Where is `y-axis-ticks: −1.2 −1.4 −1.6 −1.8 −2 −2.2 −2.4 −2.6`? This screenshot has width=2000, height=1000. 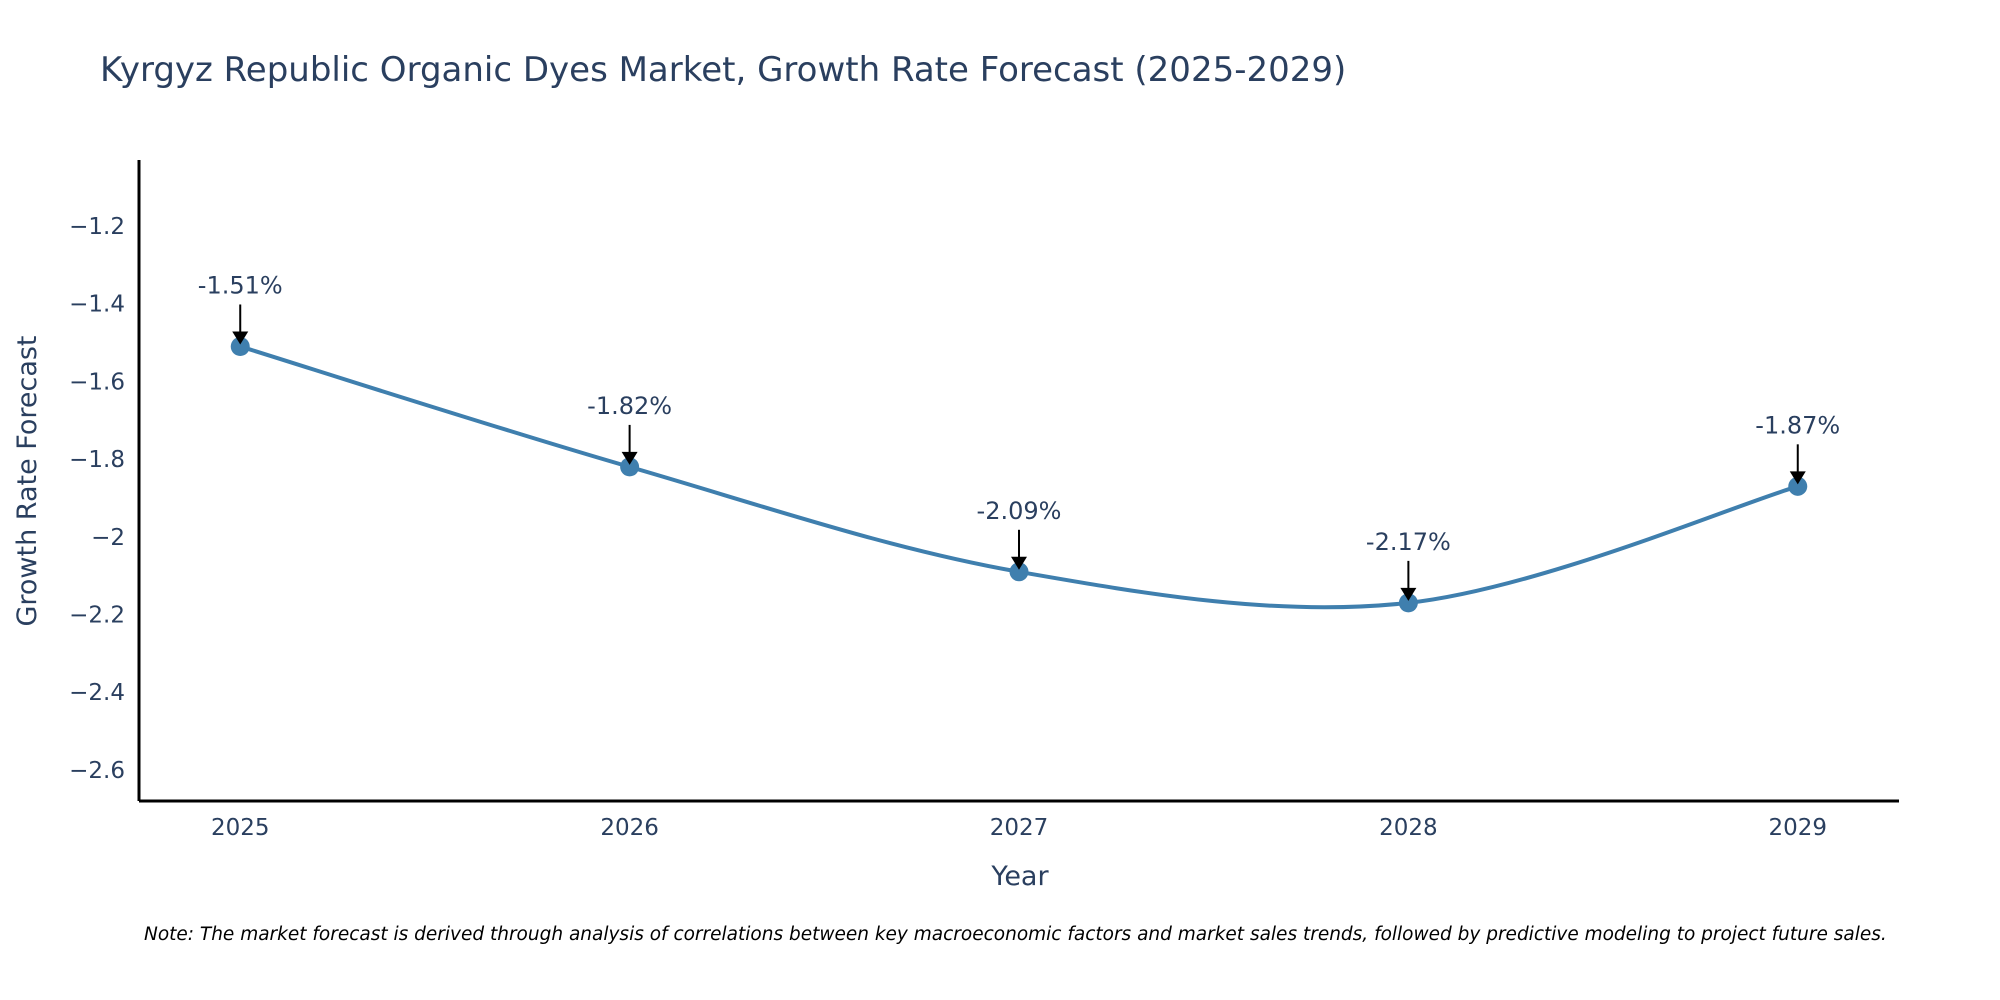
y-axis-ticks: −1.2 −1.4 −1.6 −1.8 −2 −2.2 −2.4 −2.6 is located at coordinates (97, 499).